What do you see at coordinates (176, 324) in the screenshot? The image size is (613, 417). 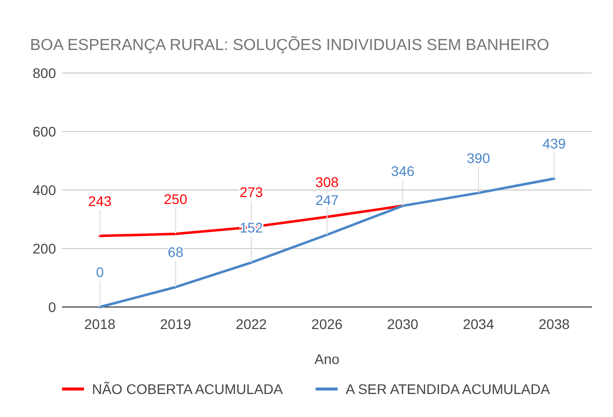 I see `x-tick-label: 2019` at bounding box center [176, 324].